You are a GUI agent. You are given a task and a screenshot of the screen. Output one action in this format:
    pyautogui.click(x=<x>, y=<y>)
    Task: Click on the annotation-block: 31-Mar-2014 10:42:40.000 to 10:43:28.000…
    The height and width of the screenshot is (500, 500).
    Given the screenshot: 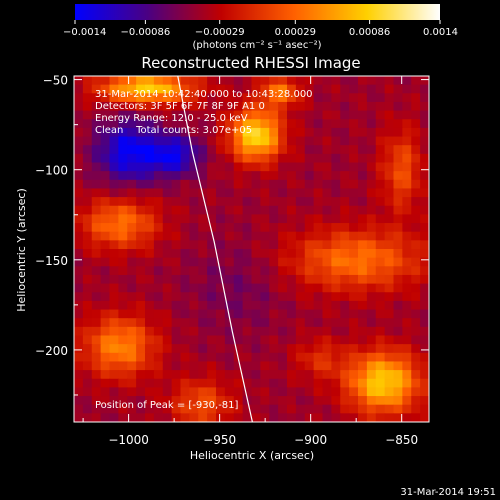 What is the action you would take?
    pyautogui.click(x=204, y=112)
    